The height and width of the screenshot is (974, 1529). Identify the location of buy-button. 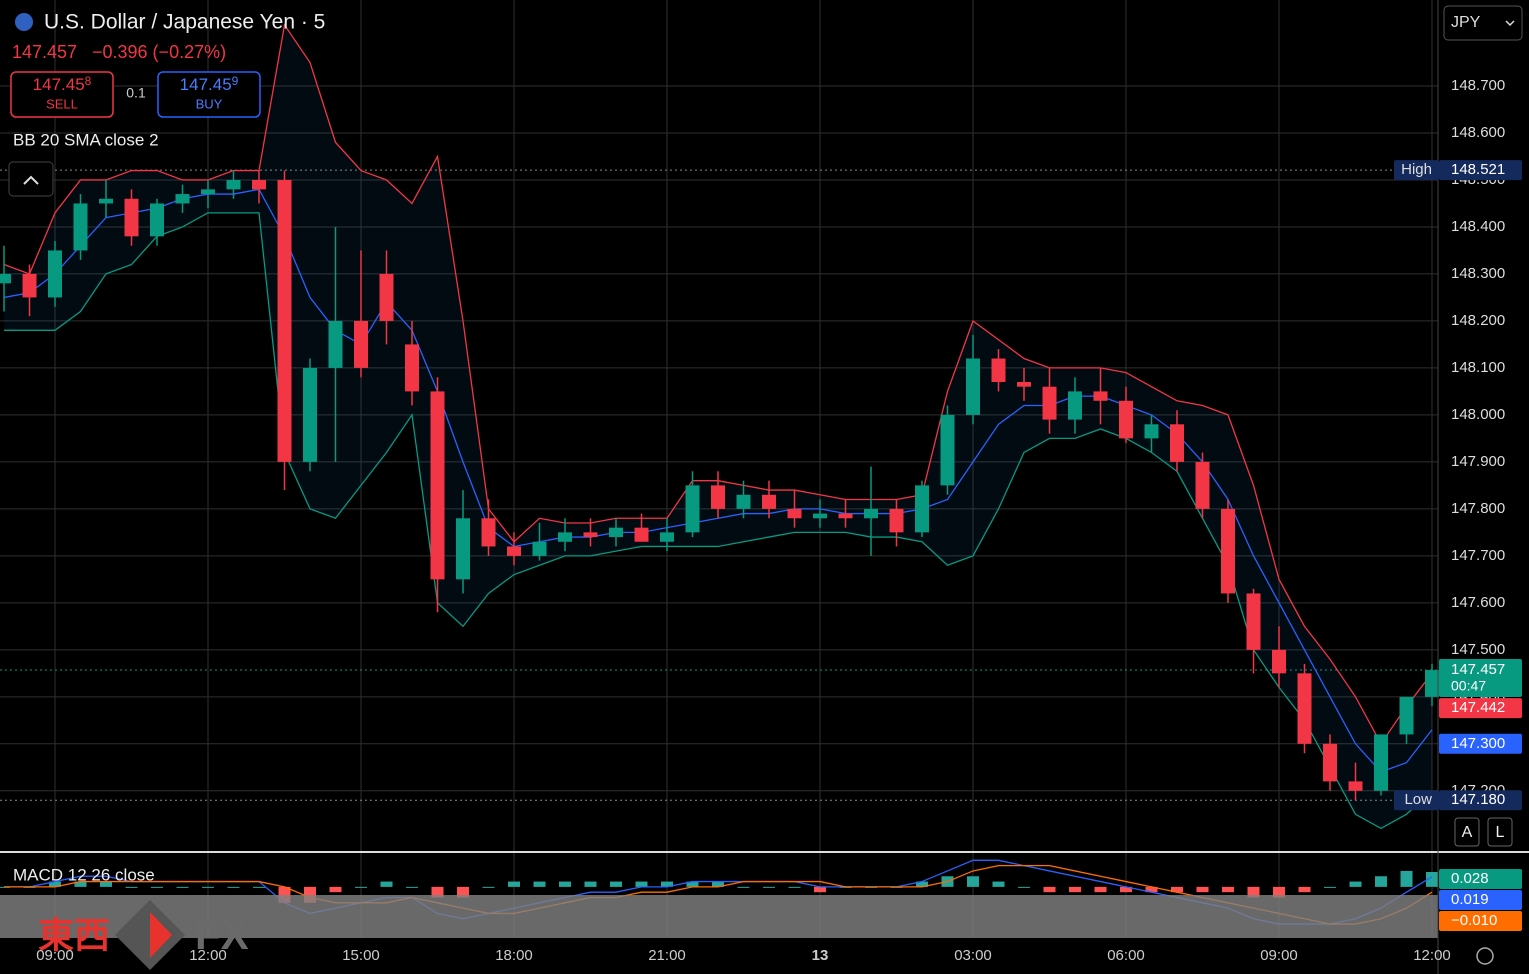
(209, 94).